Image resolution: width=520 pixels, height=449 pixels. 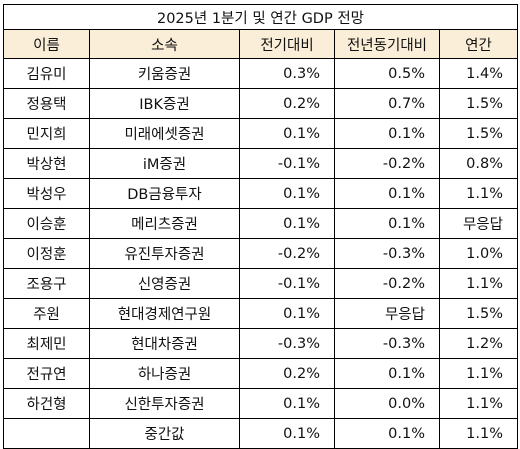 What do you see at coordinates (46, 373) in the screenshot?
I see `name-cell: 전규연` at bounding box center [46, 373].